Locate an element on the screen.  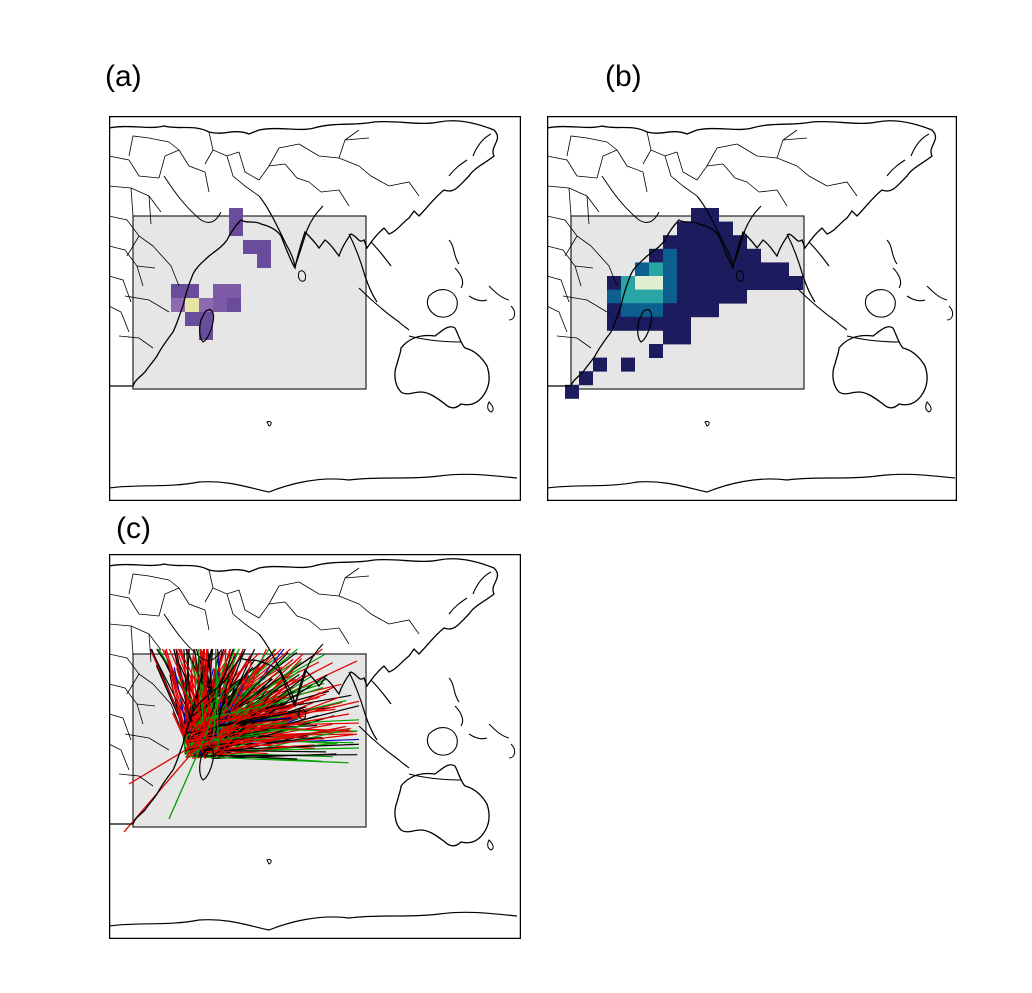
heatmap-cells-b is located at coordinates (684, 303).